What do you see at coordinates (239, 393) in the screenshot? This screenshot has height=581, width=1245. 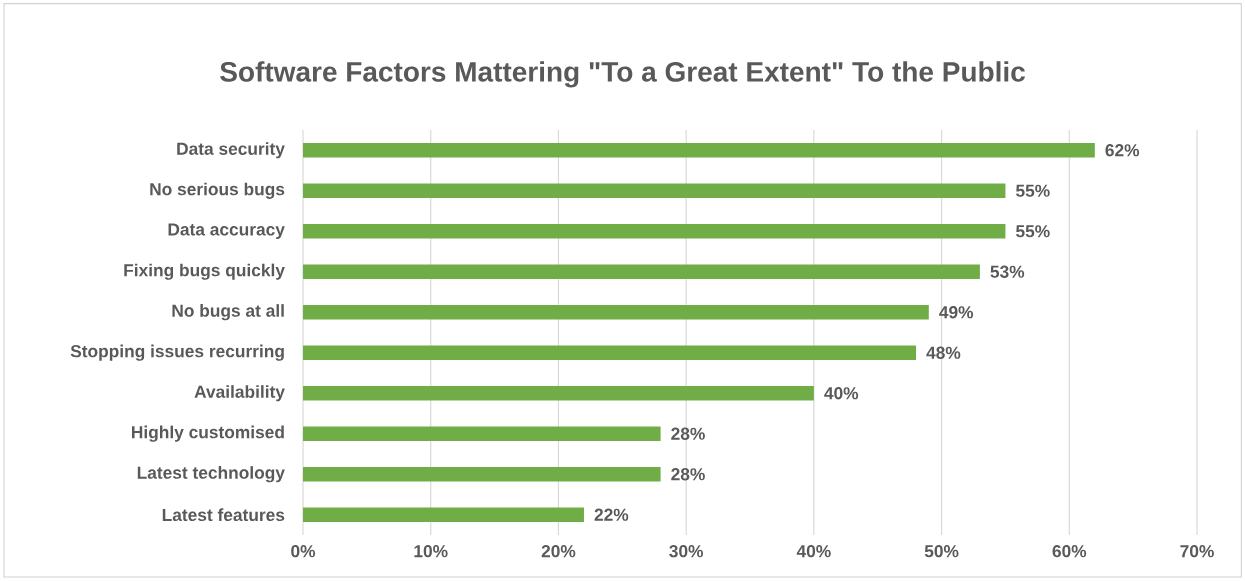 I see `y-tick-label: Availability` at bounding box center [239, 393].